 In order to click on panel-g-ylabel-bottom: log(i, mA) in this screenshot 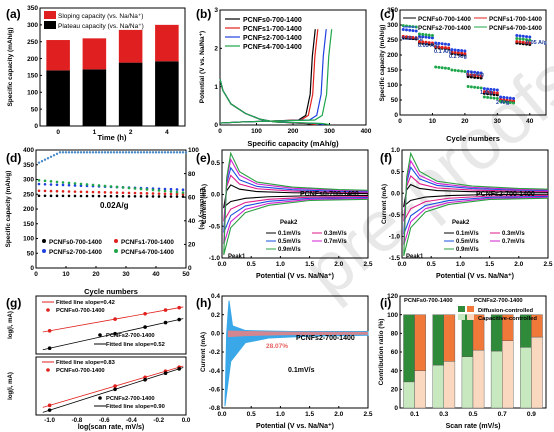, I will do `click(11, 386)`.